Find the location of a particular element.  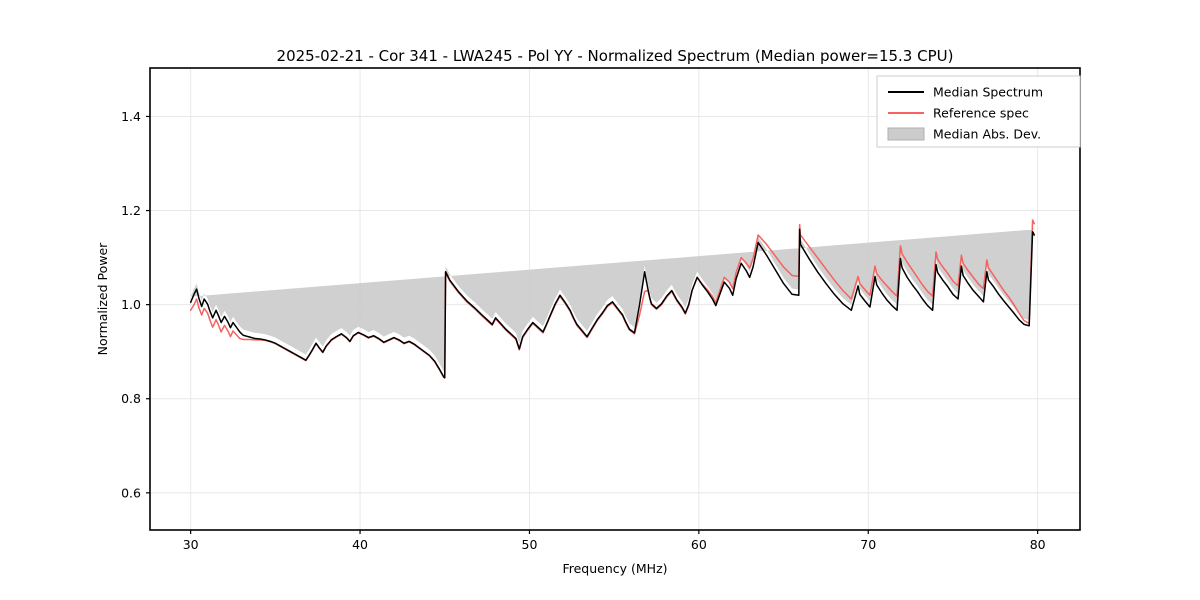

x-tick-label: 50 is located at coordinates (530, 544).